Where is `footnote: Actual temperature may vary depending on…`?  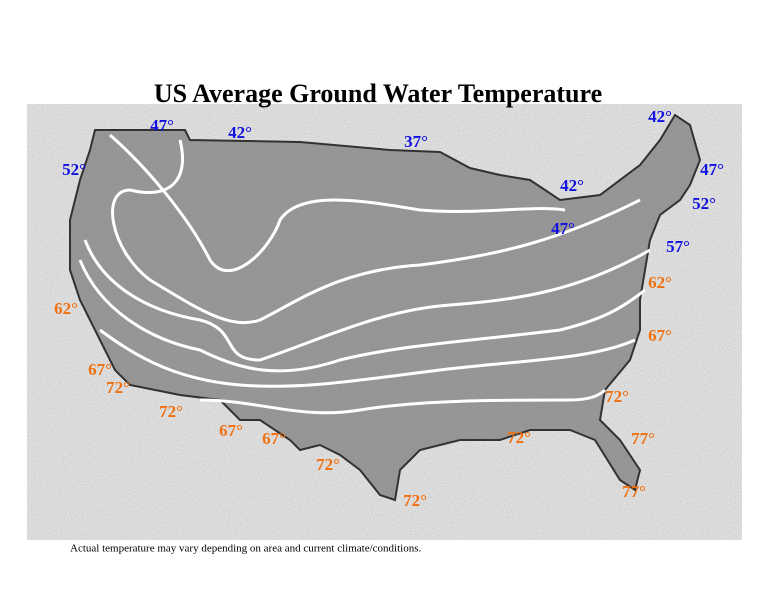
footnote: Actual temperature may vary depending on… is located at coordinates (245, 549).